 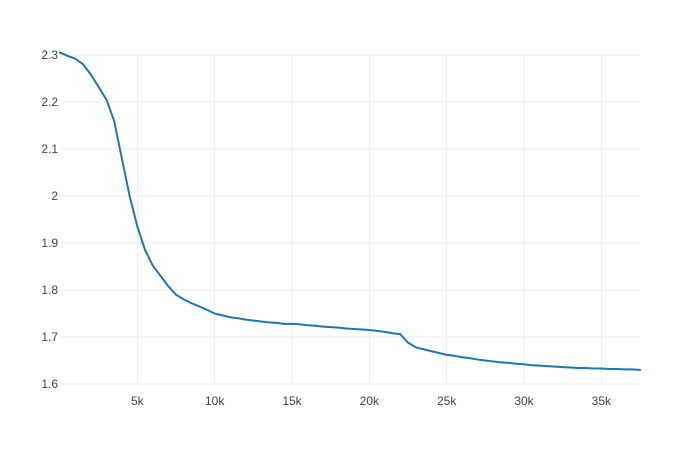 What do you see at coordinates (602, 401) in the screenshot?
I see `x-tick-label: 35k` at bounding box center [602, 401].